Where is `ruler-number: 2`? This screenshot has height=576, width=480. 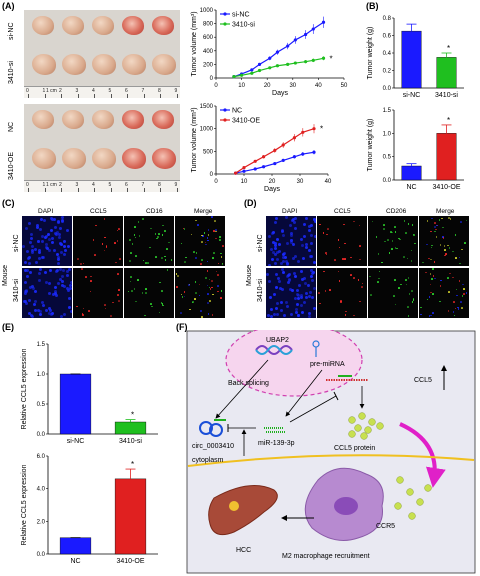 ruler-number: 2 is located at coordinates (60, 185).